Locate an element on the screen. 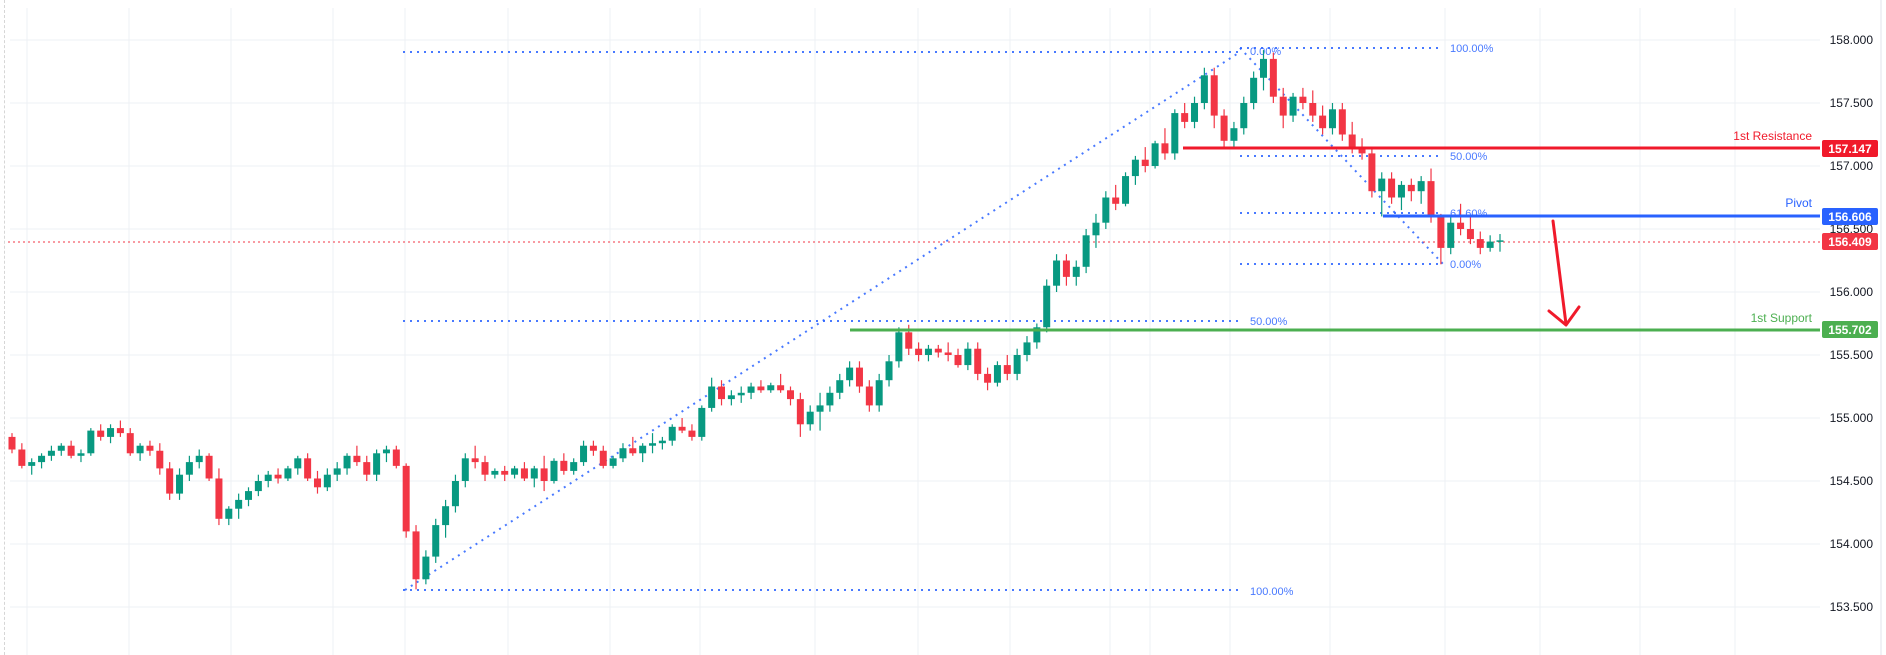 This screenshot has height=655, width=1886. current-price-badge: 156.409 is located at coordinates (1850, 241).